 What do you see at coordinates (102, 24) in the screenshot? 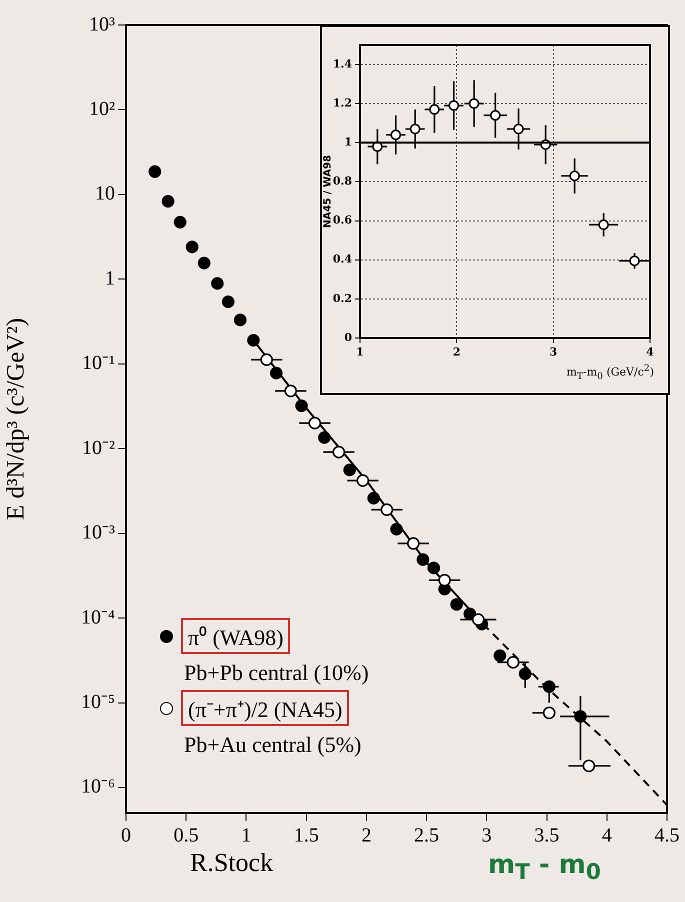
I see `y-tick-label: 10³` at bounding box center [102, 24].